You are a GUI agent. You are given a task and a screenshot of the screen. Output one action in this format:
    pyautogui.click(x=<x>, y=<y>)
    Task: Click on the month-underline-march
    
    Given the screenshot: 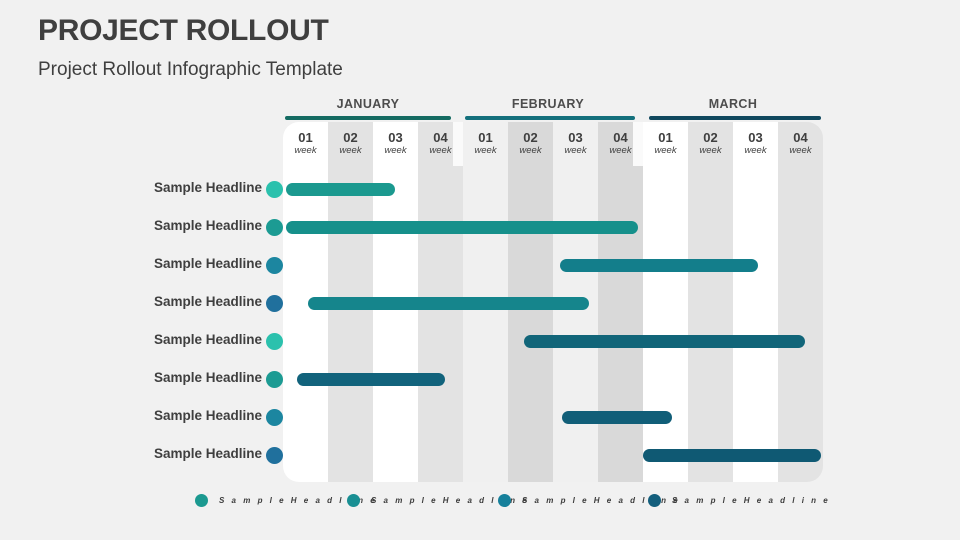 What is the action you would take?
    pyautogui.click(x=735, y=118)
    